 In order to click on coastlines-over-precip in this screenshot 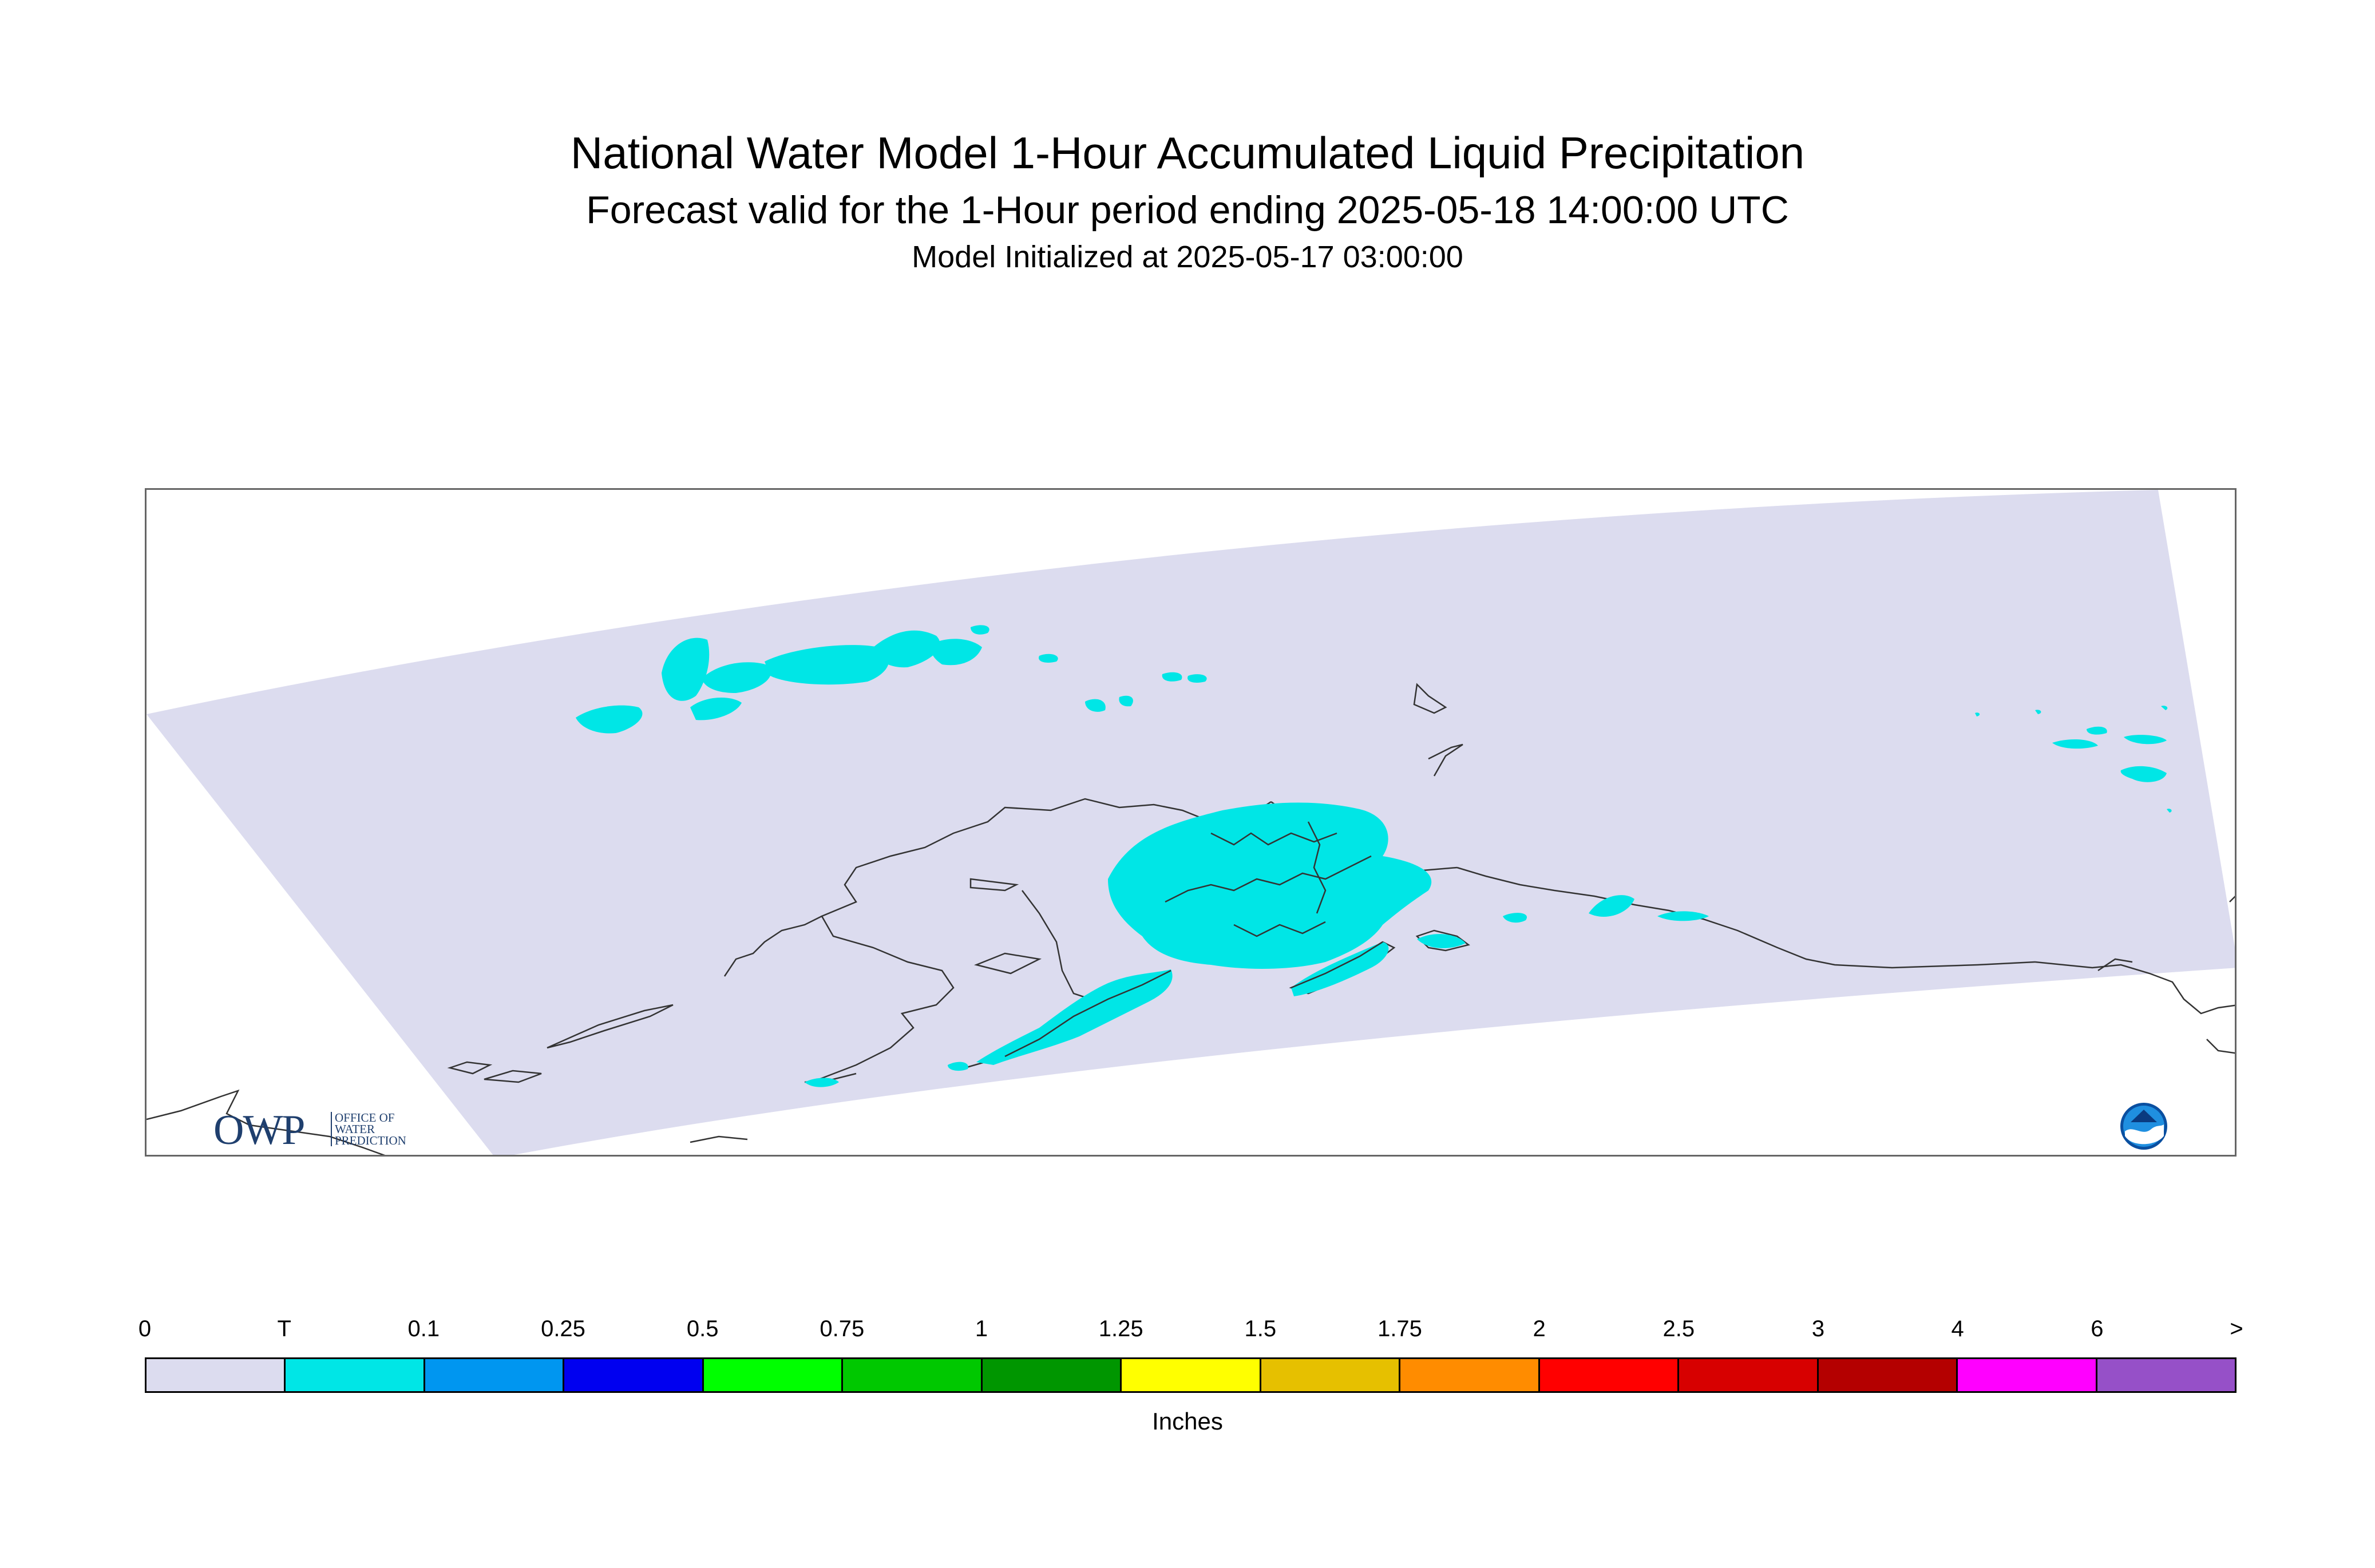, I will do `click(1194, 939)`.